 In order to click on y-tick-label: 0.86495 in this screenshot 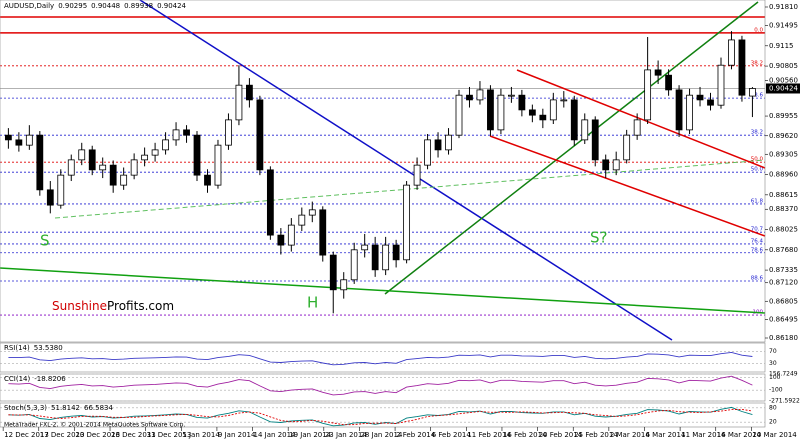, I will do `click(783, 319)`.